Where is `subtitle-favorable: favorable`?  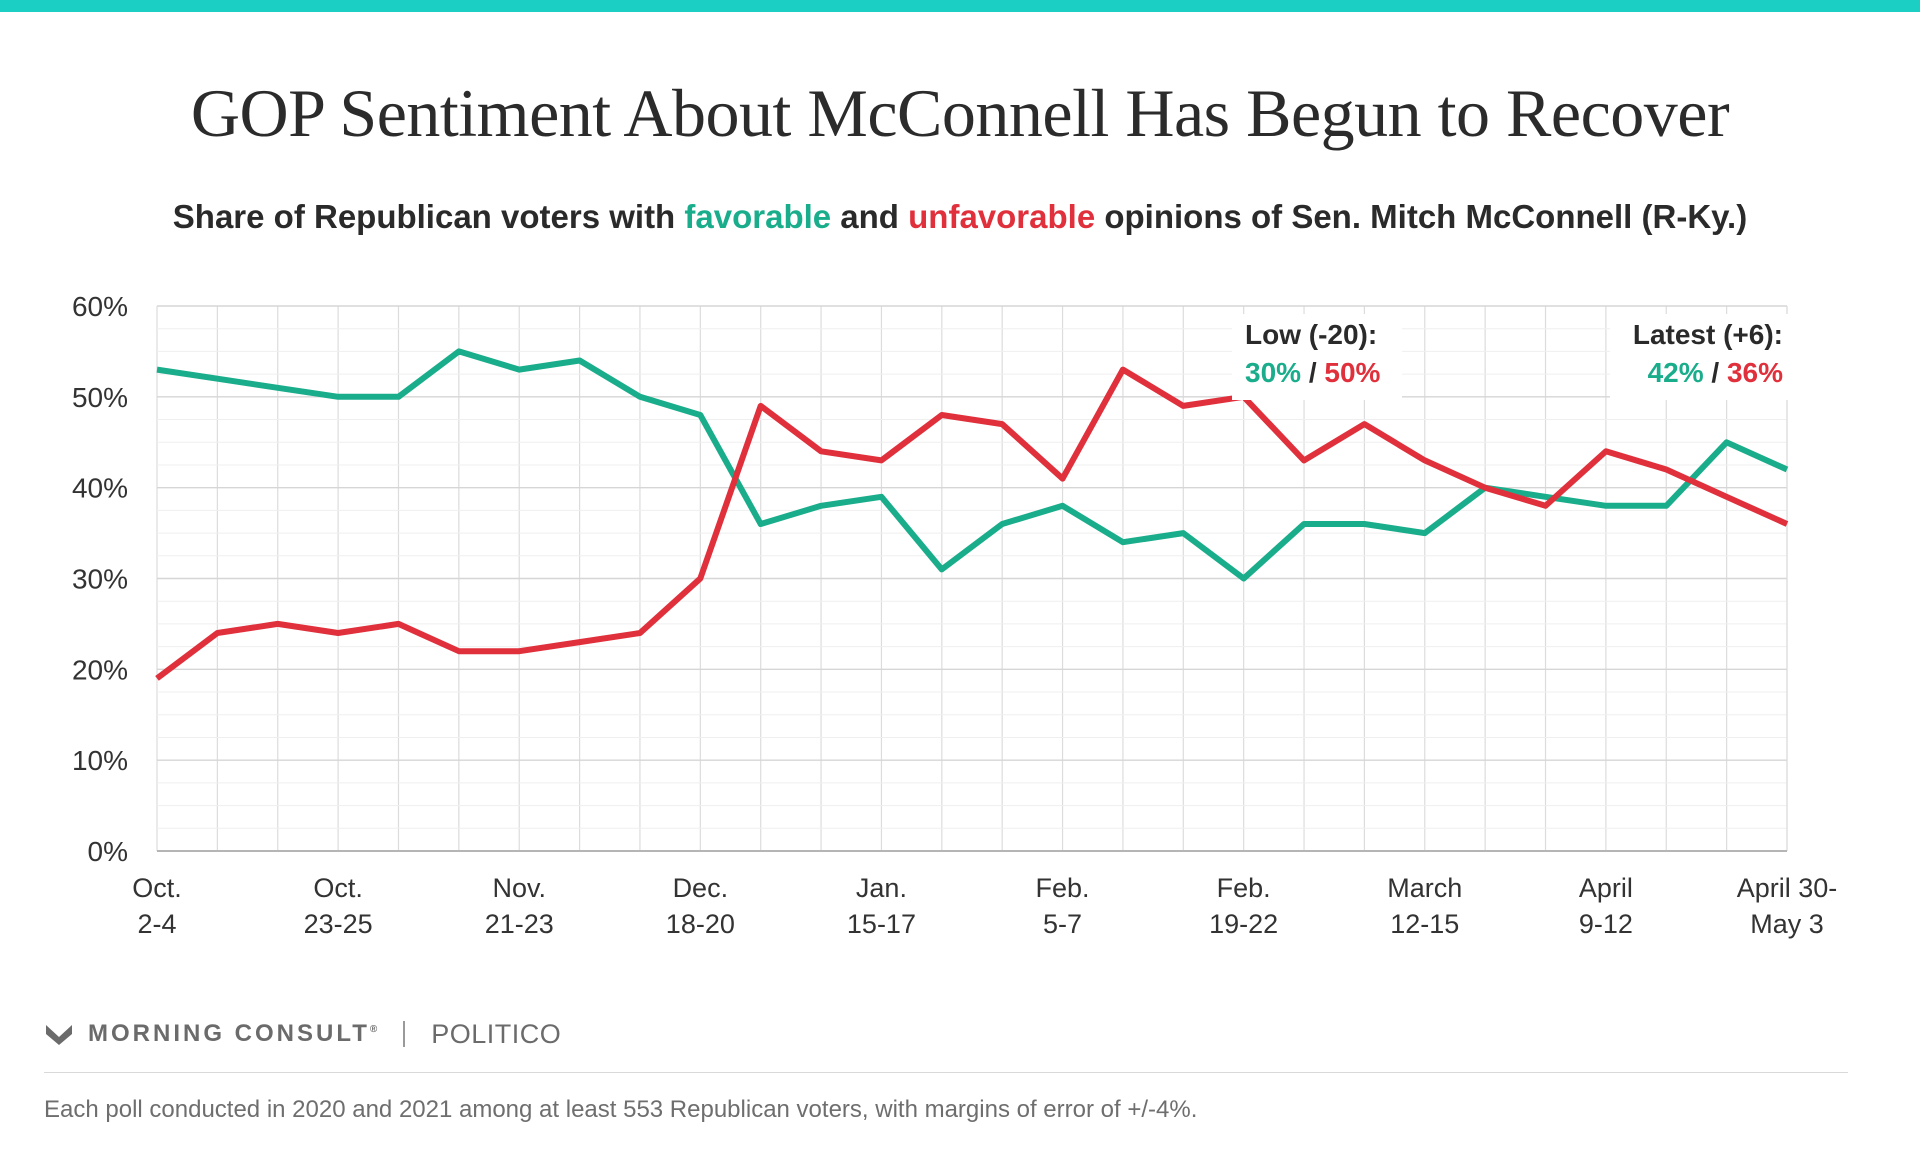 subtitle-favorable: favorable is located at coordinates (758, 216).